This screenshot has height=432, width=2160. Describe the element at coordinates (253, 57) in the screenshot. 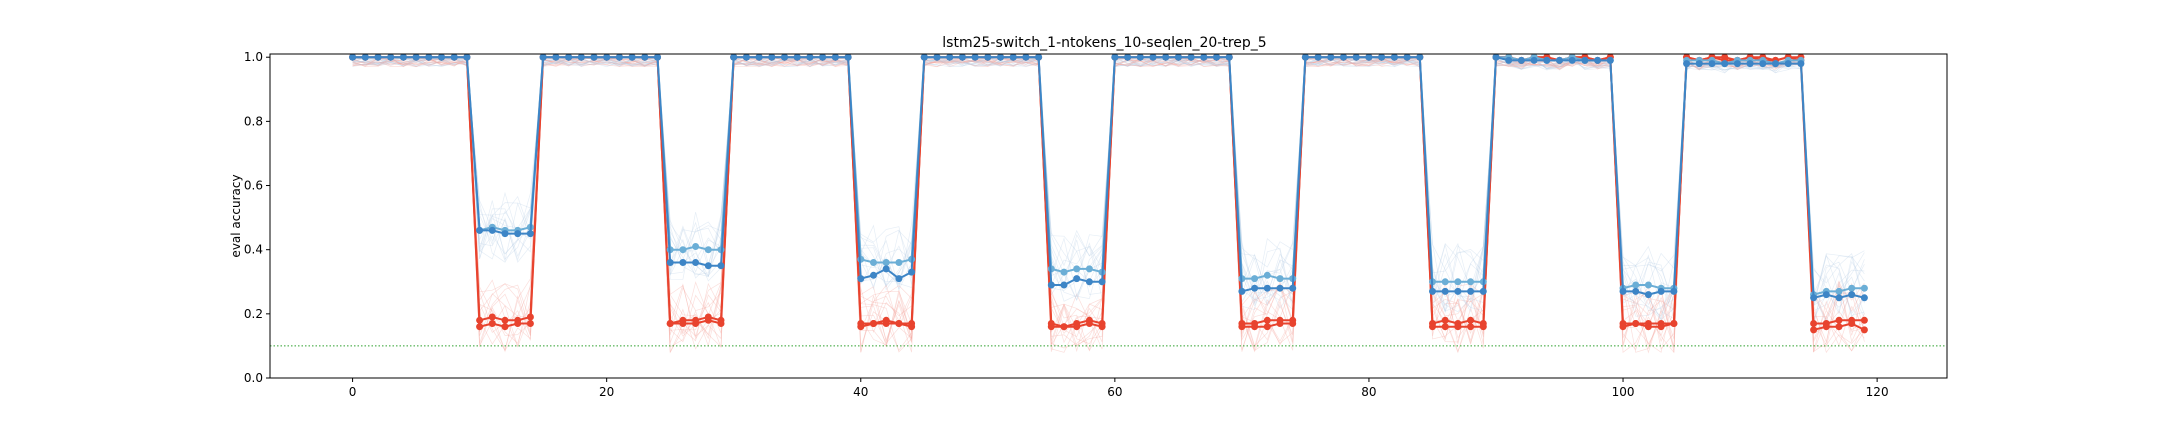

I see `y-tick-label: 1.0` at that location.